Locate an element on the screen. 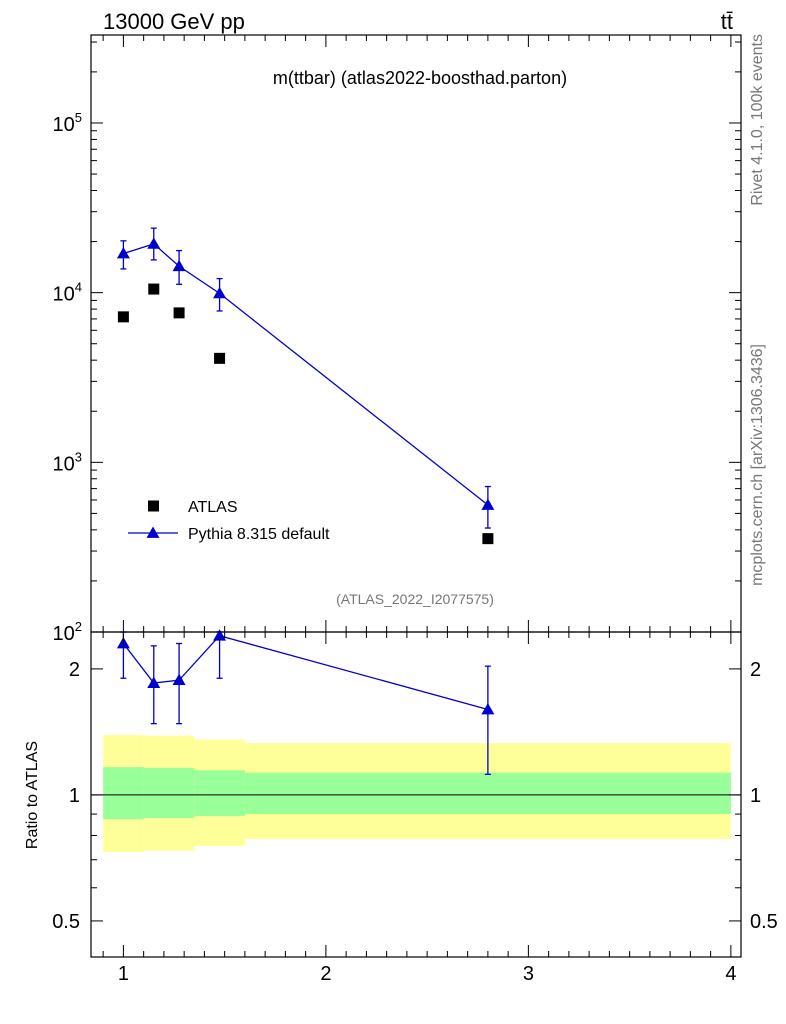  process-label: tt̄ is located at coordinates (727, 21).